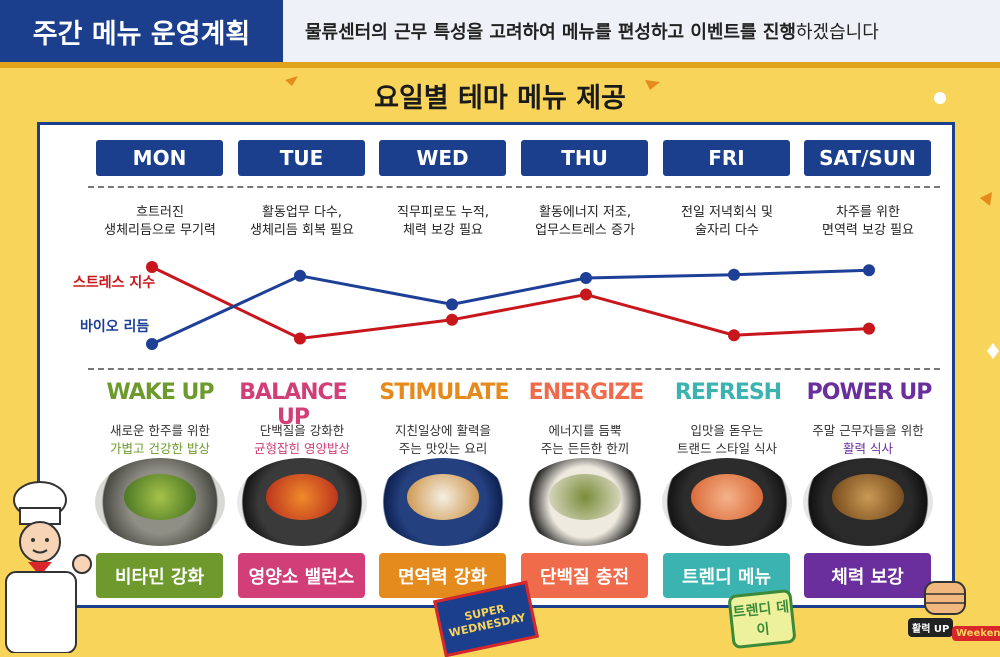 The height and width of the screenshot is (657, 1000). Describe the element at coordinates (115, 327) in the screenshot. I see `legend-biorhythm: 바이오 리듬` at that location.